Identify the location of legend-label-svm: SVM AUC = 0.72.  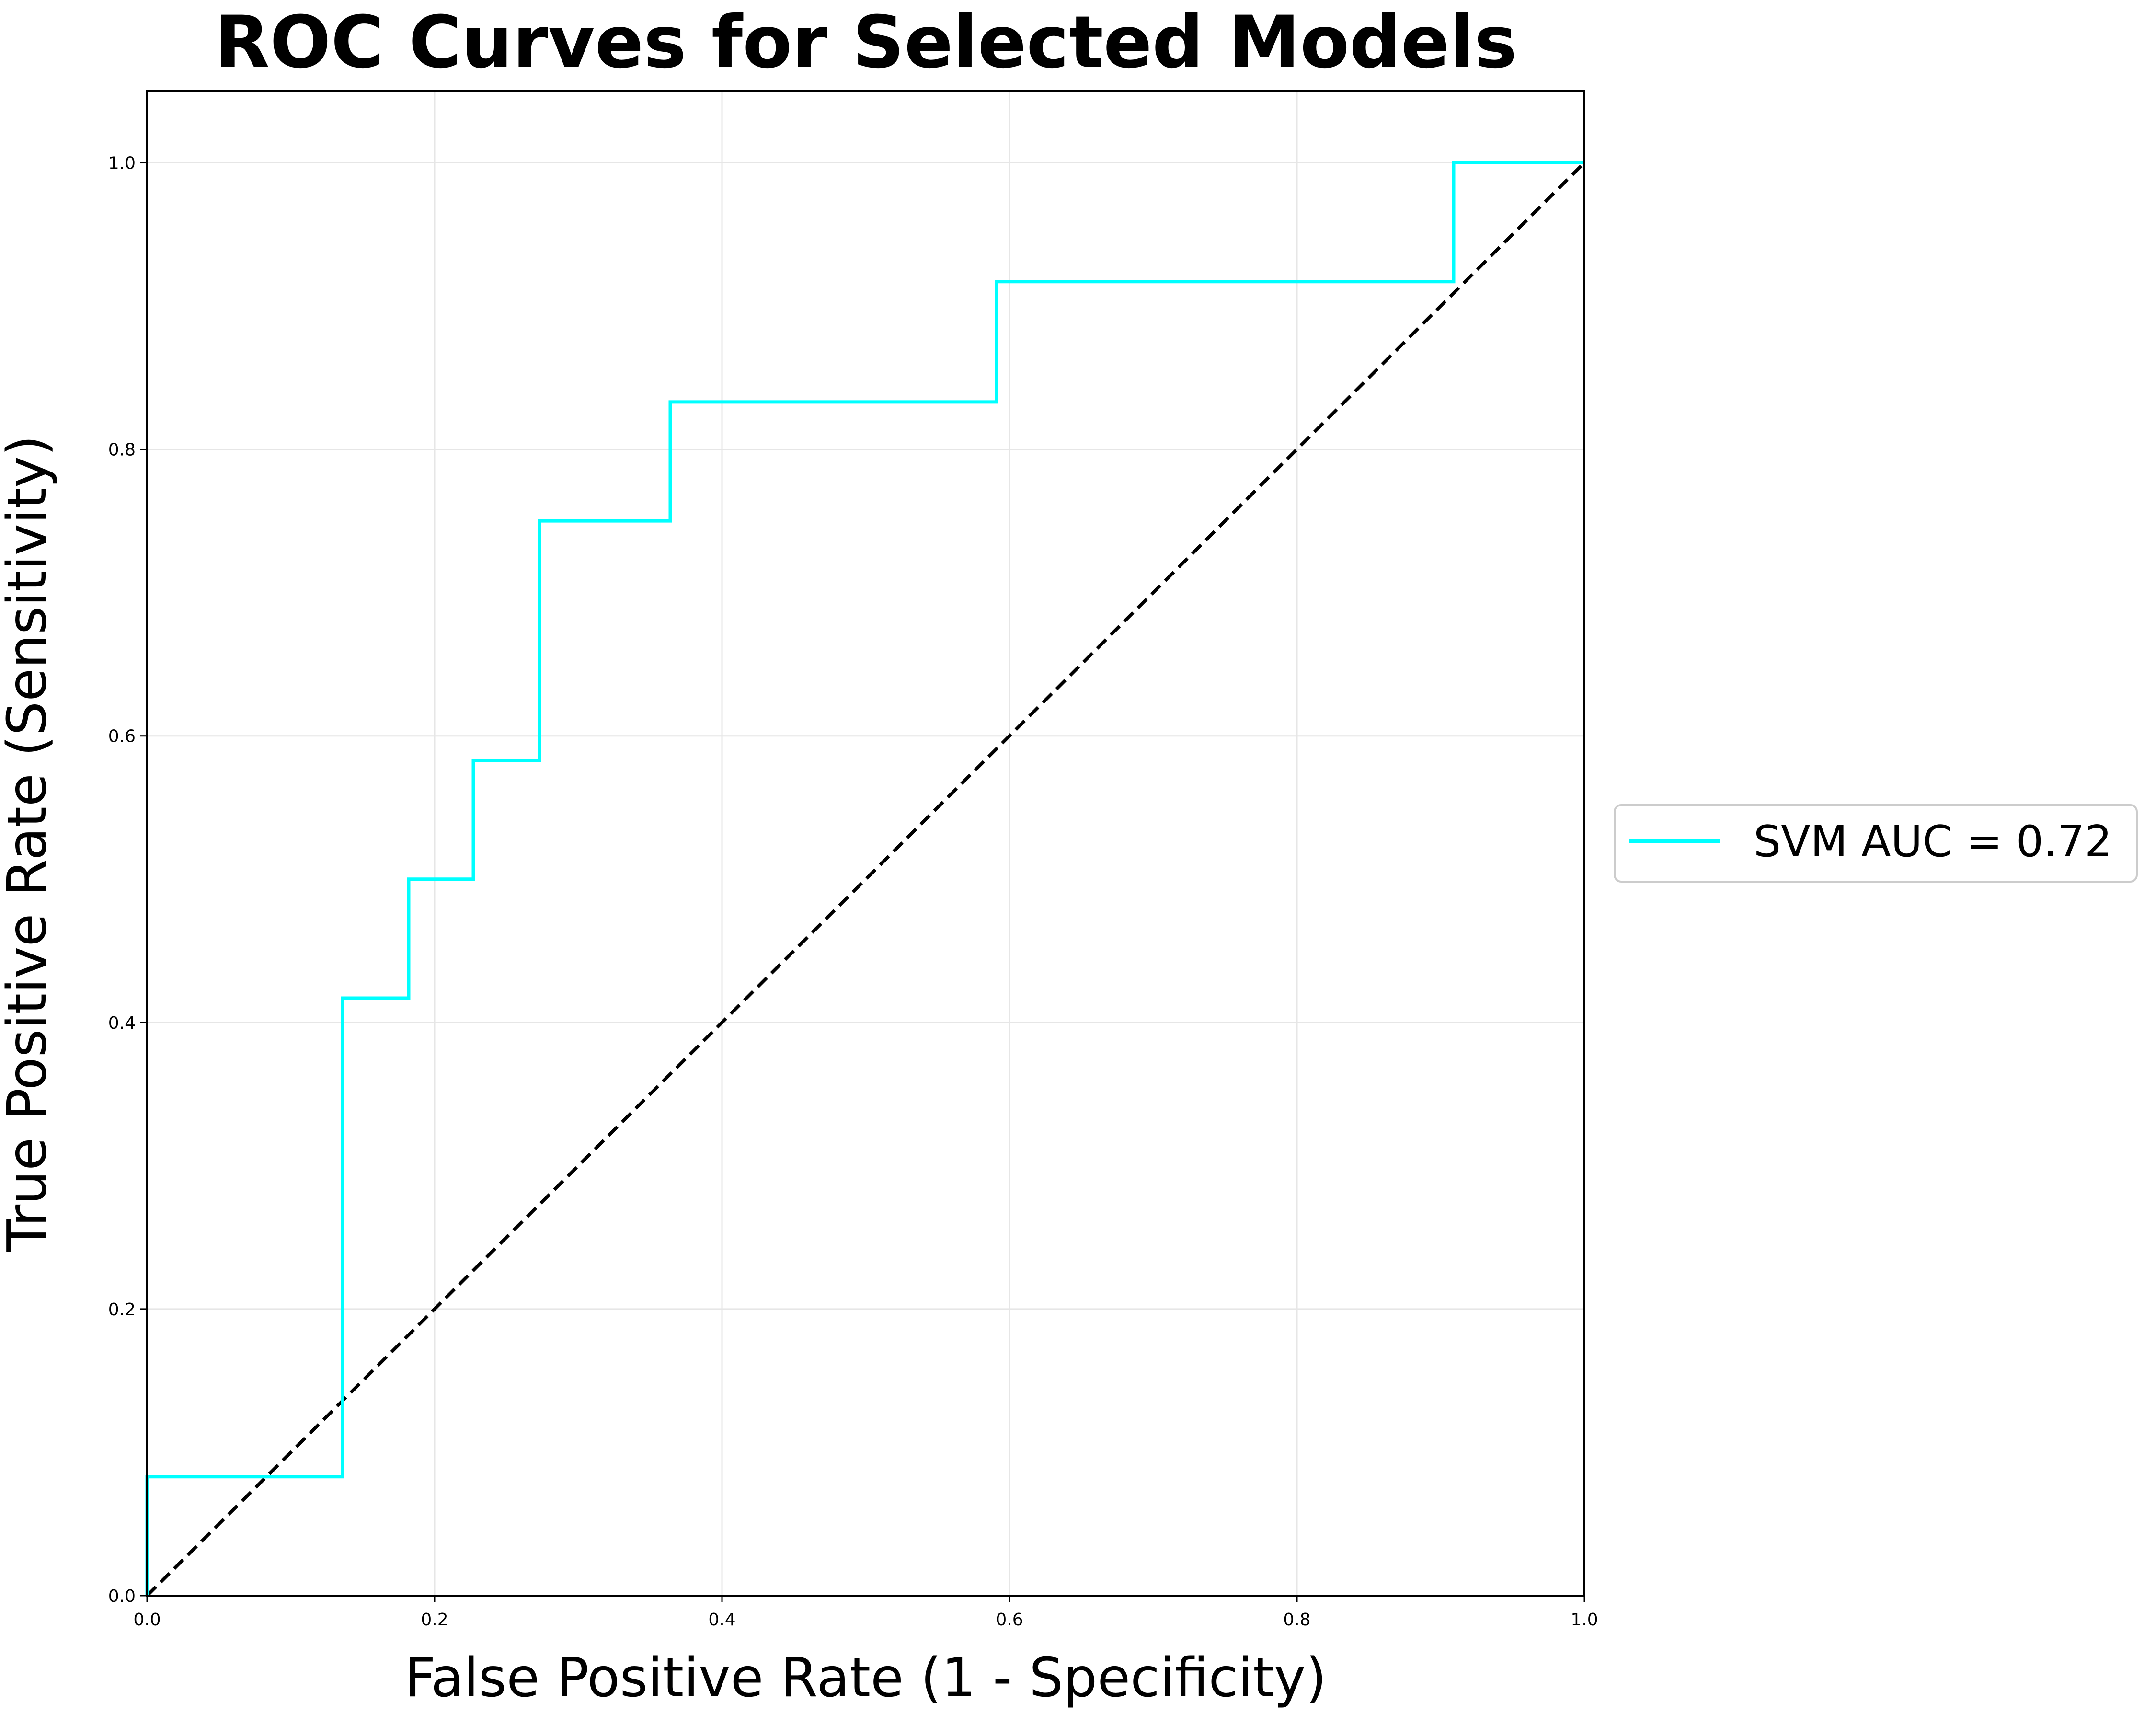
(1933, 841).